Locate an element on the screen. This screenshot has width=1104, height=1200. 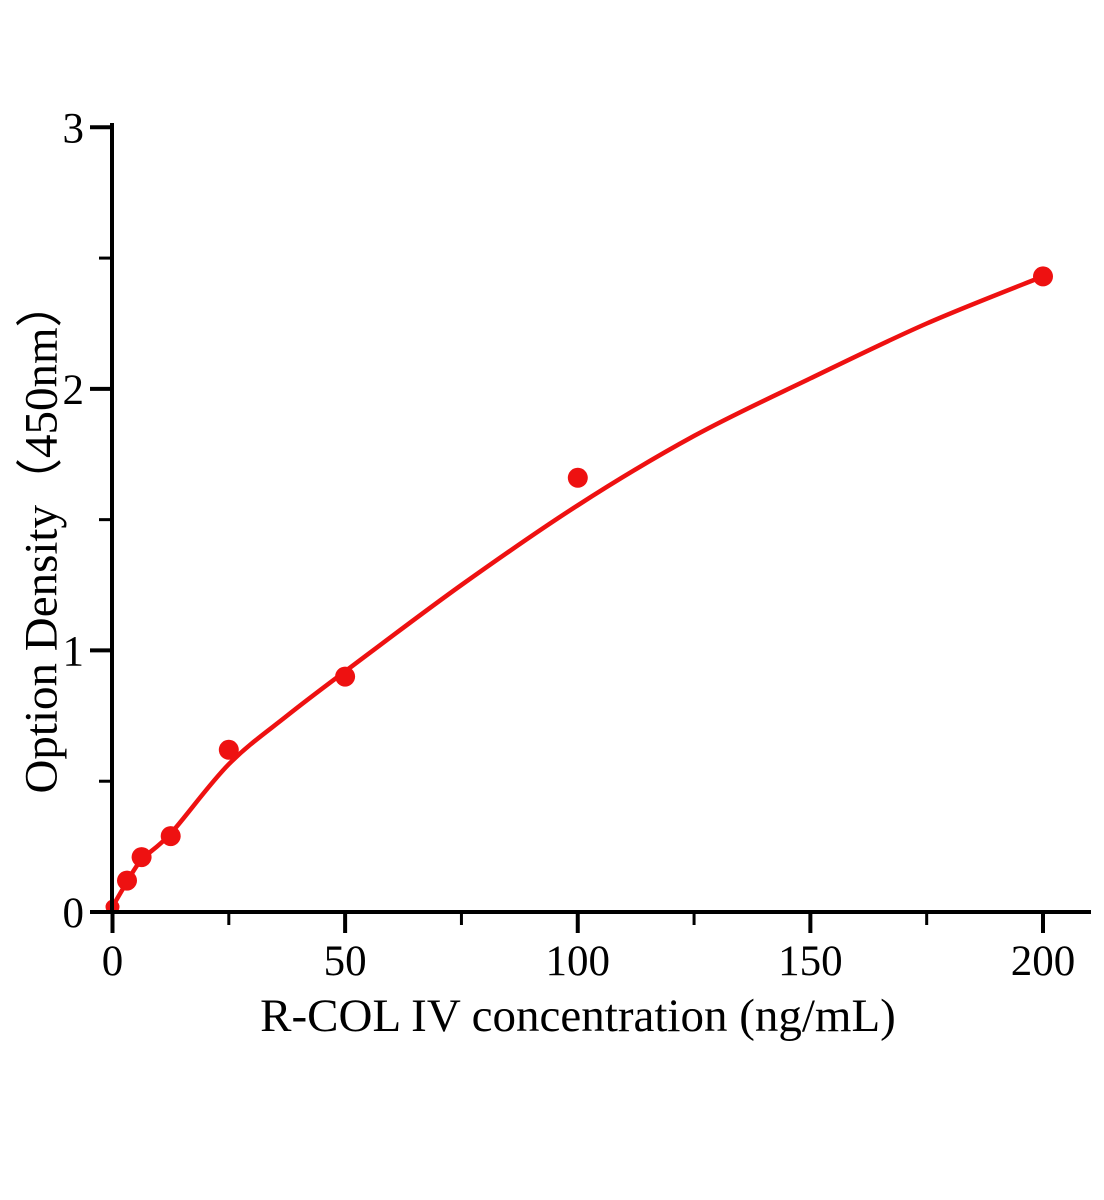
y-axis-label: Option Density（450nm） is located at coordinates (41, 537).